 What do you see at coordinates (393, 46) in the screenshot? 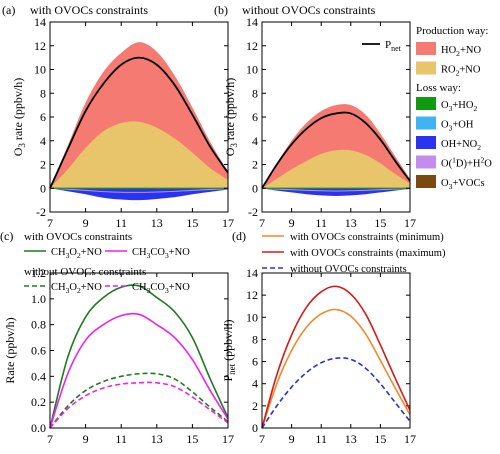
I see `legend-pnet-label: Pnet` at bounding box center [393, 46].